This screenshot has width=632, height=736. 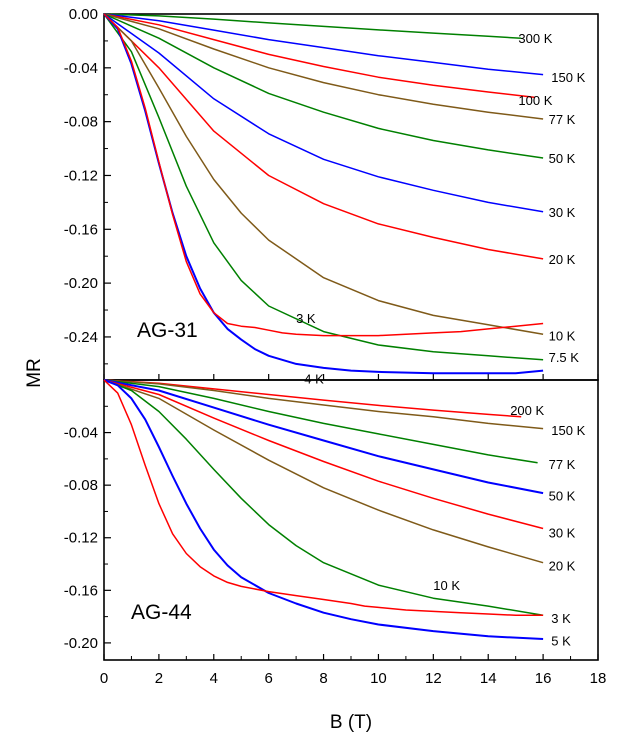 What do you see at coordinates (351, 722) in the screenshot?
I see `x-axis-title: B (T)` at bounding box center [351, 722].